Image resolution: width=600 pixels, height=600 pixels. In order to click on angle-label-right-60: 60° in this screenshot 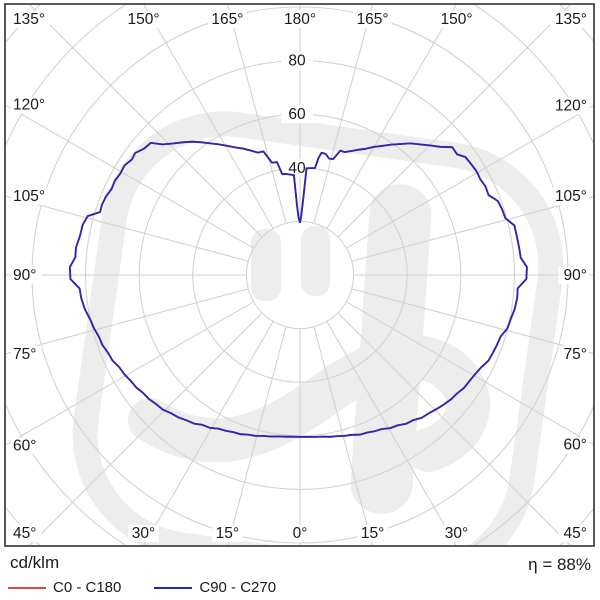, I will do `click(575, 445)`.